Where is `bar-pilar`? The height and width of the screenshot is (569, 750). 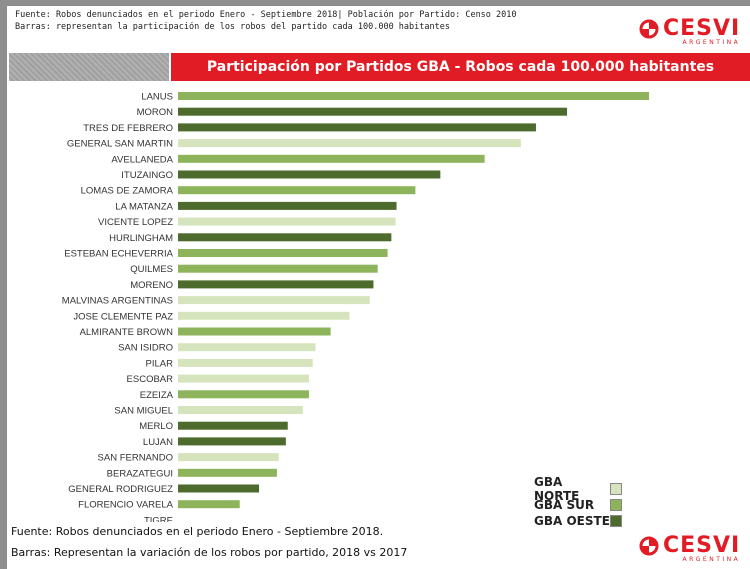
bar-pilar is located at coordinates (245, 362).